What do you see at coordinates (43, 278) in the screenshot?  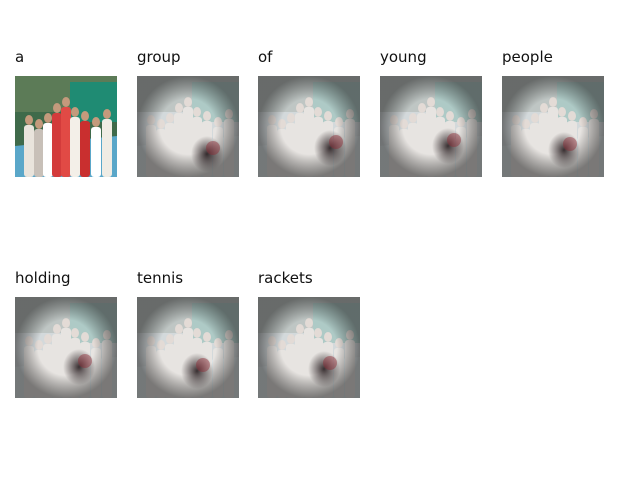 I see `word-label: holding` at bounding box center [43, 278].